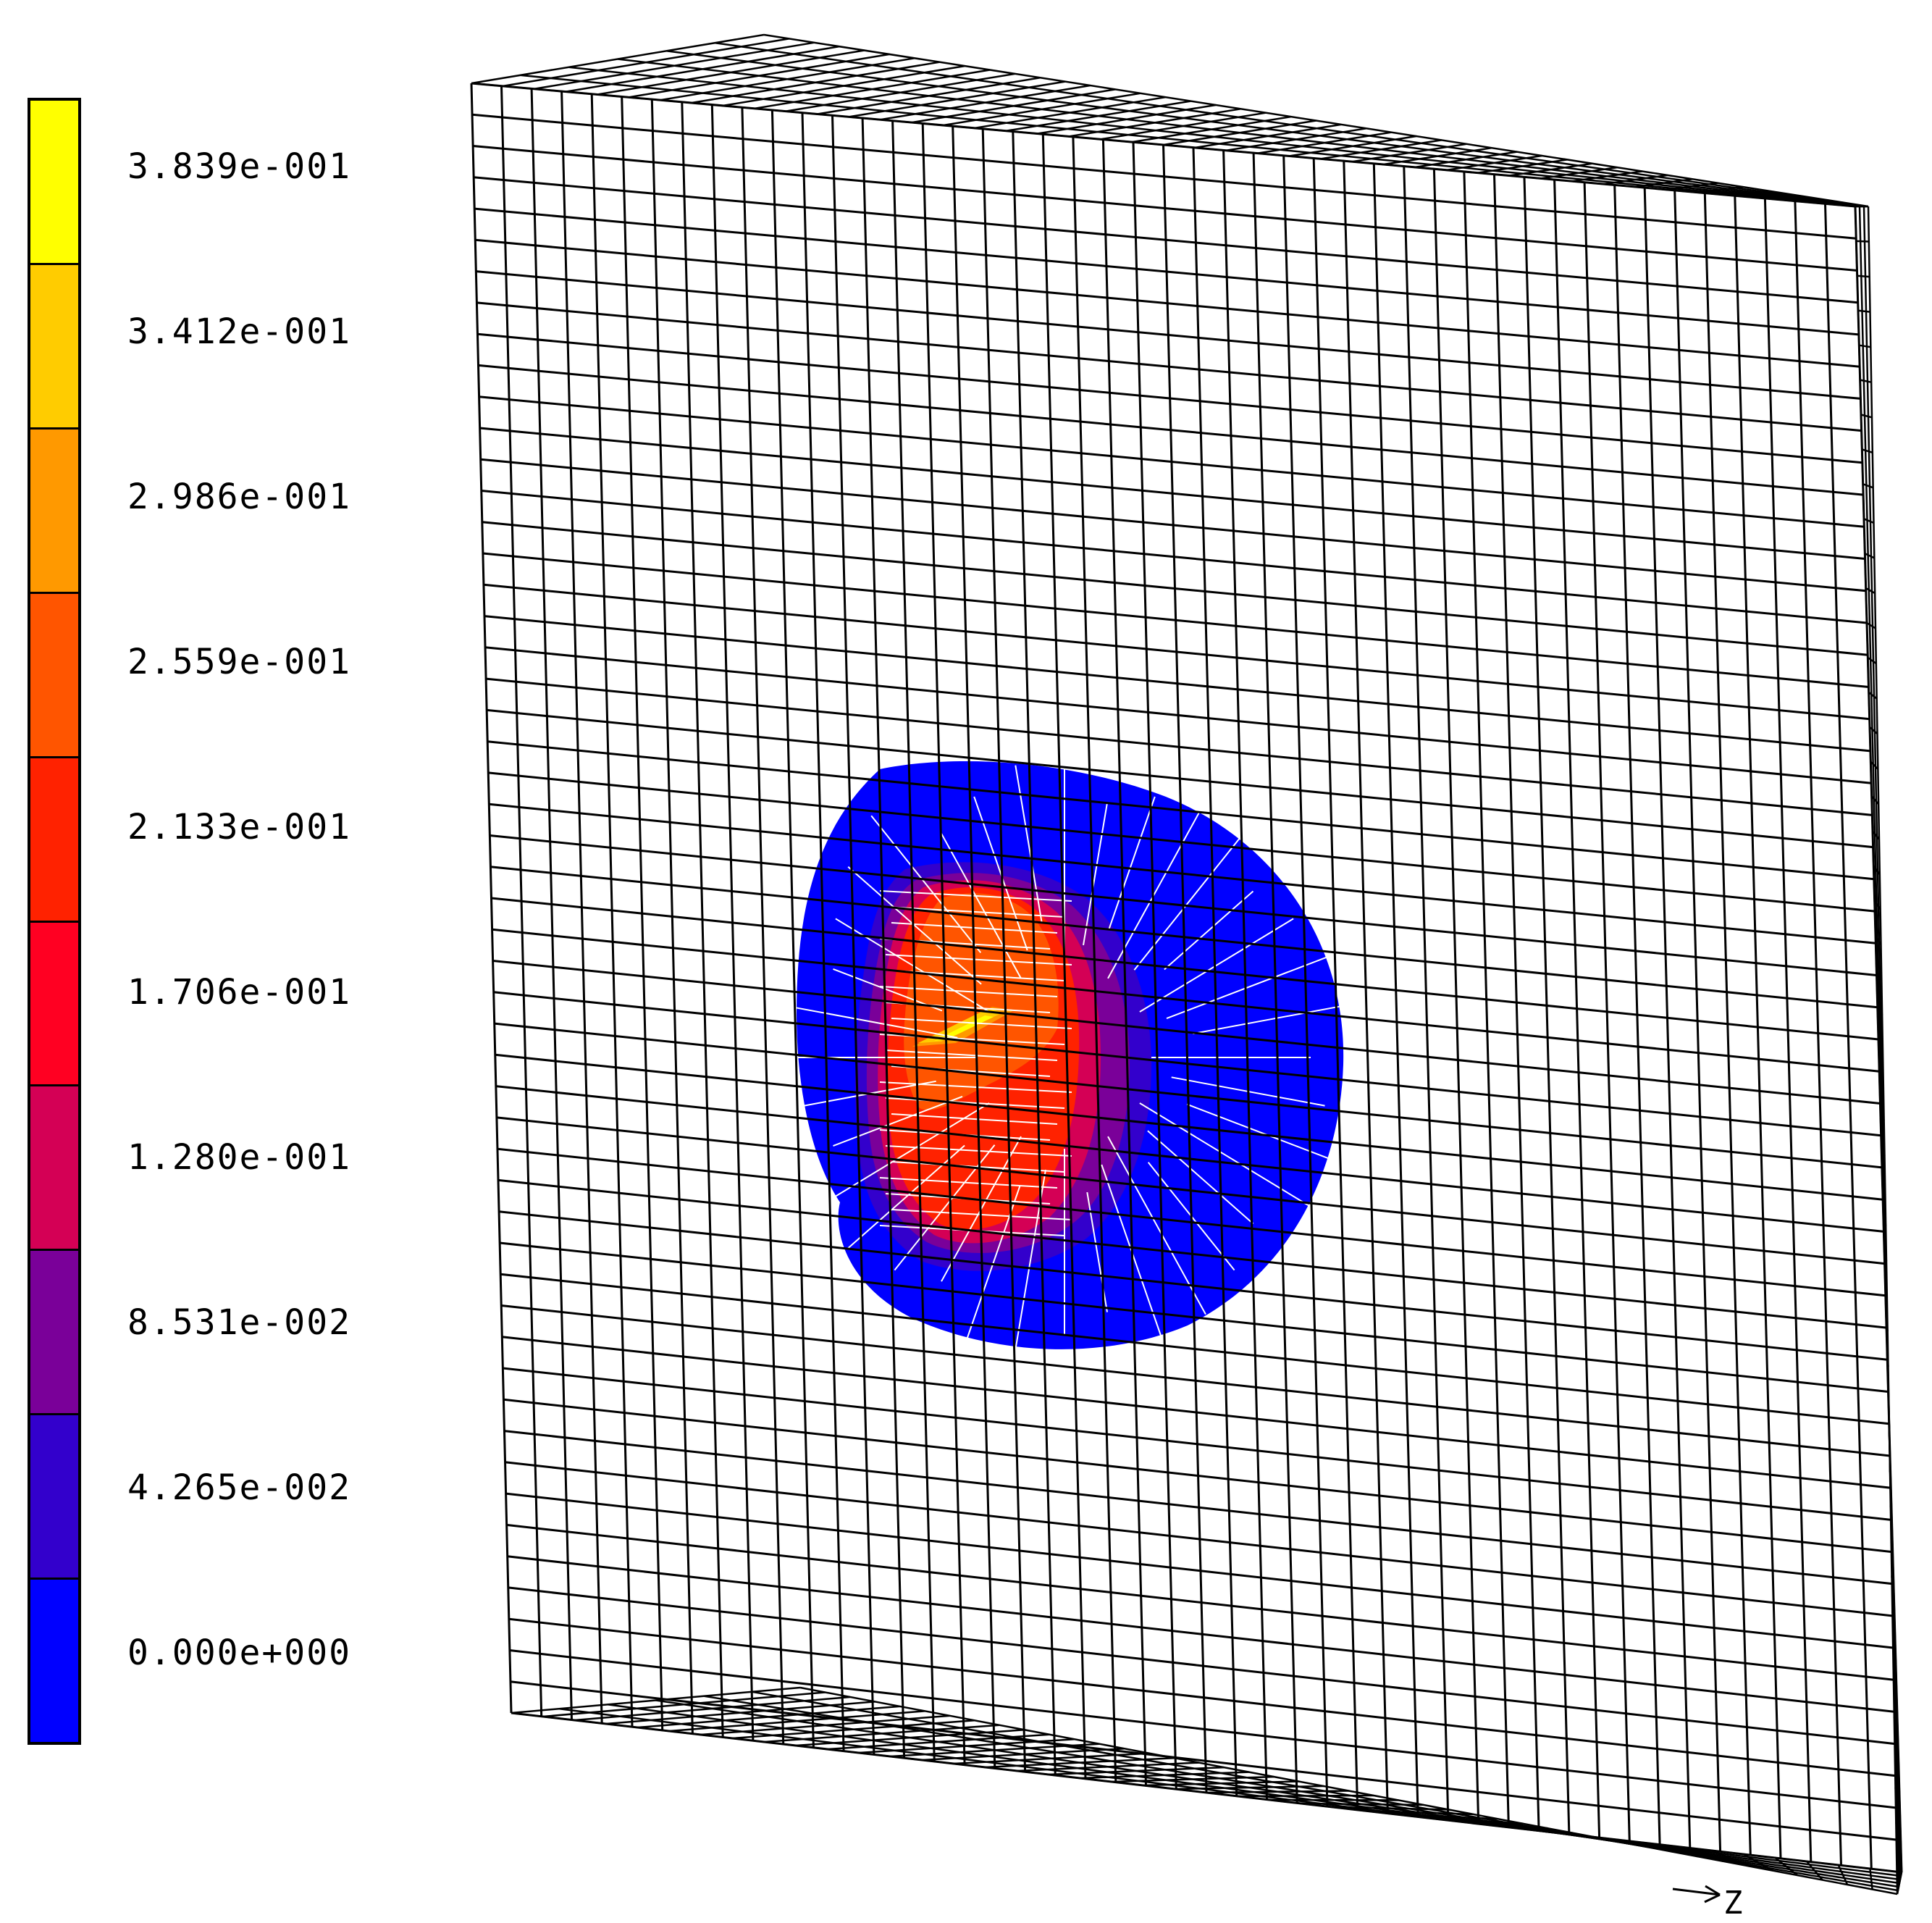 Image resolution: width=1932 pixels, height=1923 pixels. I want to click on legend-label: 2.133e-001, so click(239, 827).